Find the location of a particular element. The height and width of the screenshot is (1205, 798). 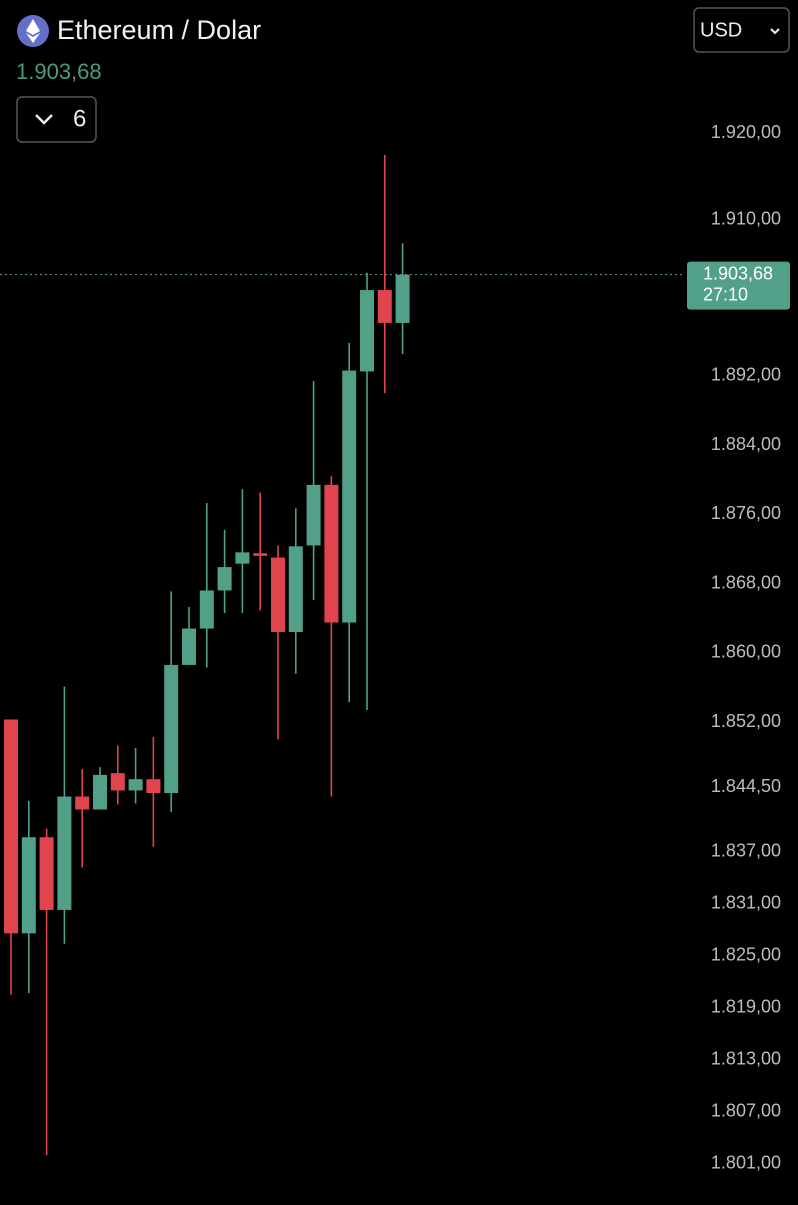

y-tick-label: 1.807,00 is located at coordinates (746, 1110).